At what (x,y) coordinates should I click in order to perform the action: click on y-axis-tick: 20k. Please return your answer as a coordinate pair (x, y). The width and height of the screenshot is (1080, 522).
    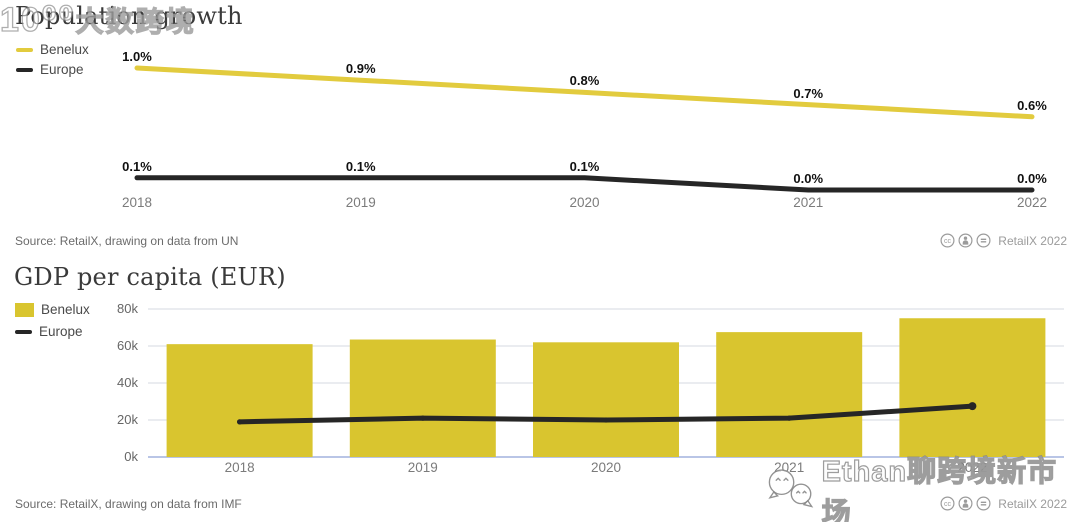
    Looking at the image, I should click on (127, 419).